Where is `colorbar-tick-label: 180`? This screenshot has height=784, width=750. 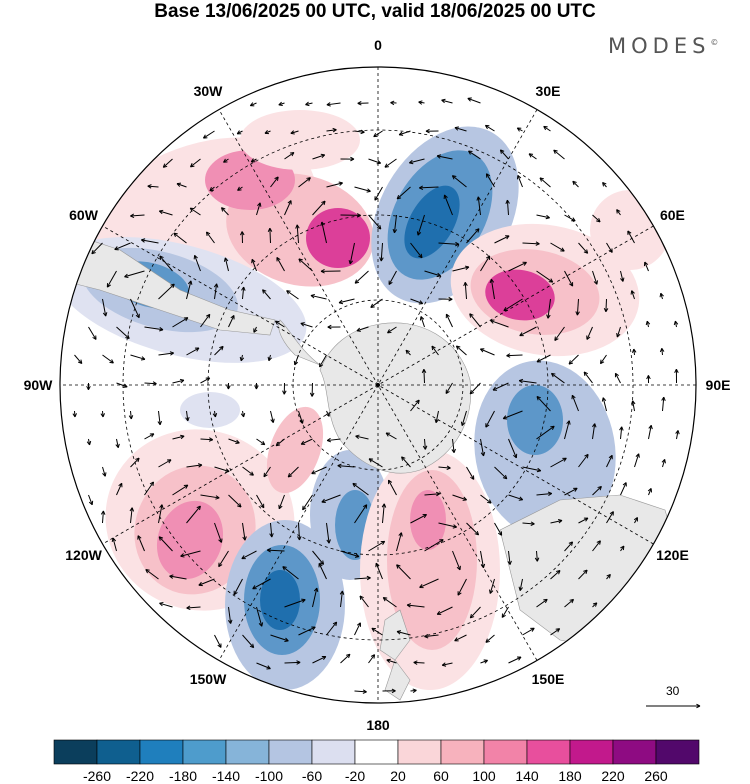 colorbar-tick-label: 180 is located at coordinates (569, 776).